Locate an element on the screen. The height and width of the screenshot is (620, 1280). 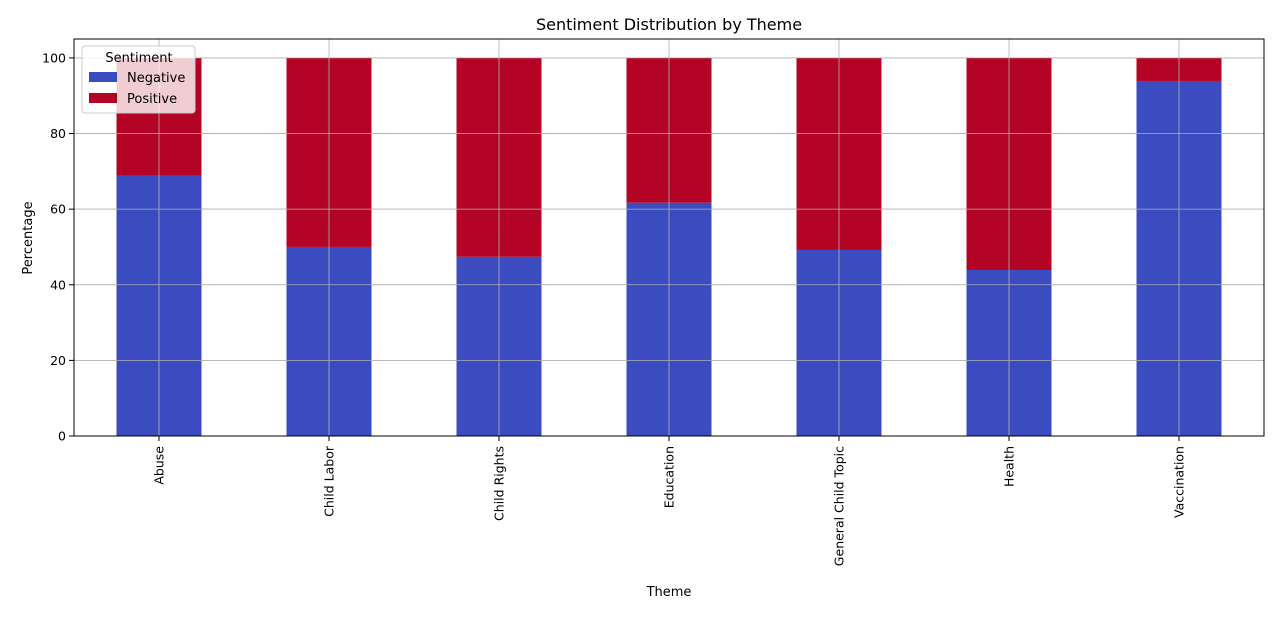
legend: Sentiment Negative Positive is located at coordinates (138, 79).